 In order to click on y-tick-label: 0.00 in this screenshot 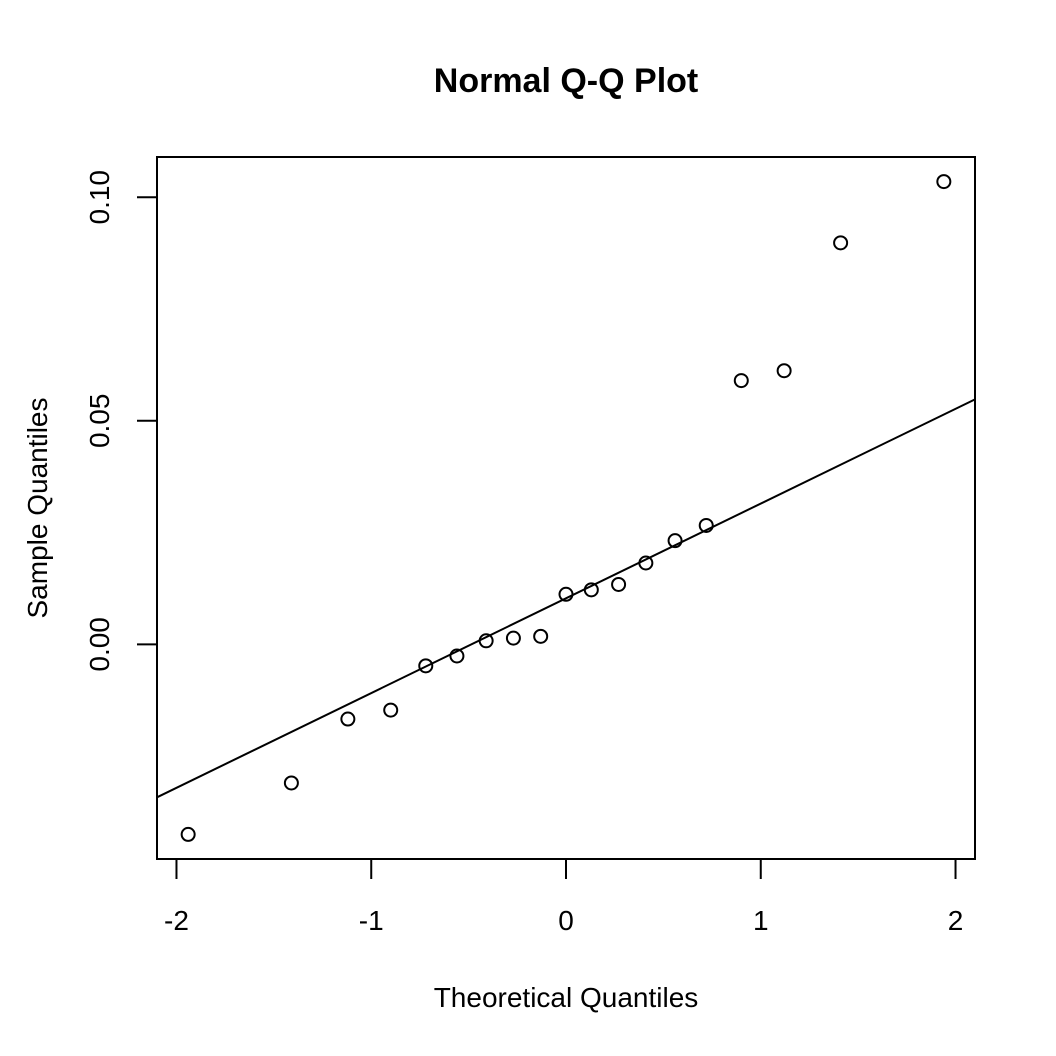, I will do `click(99, 644)`.